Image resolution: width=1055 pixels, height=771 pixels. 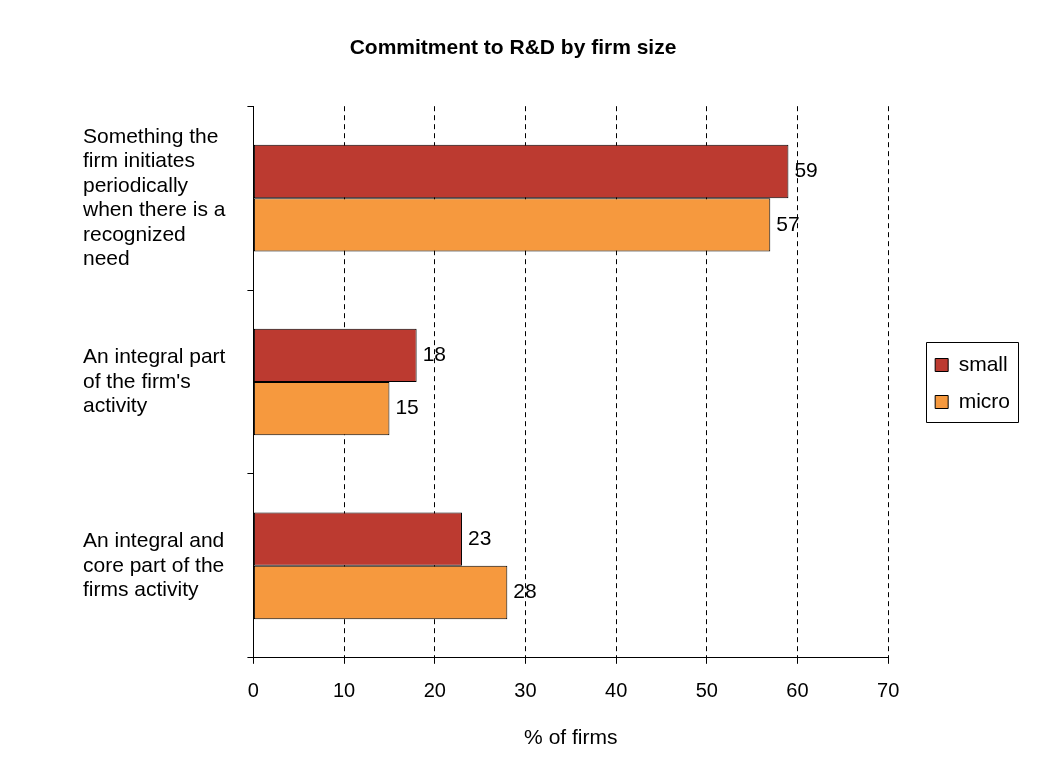 What do you see at coordinates (983, 363) in the screenshot?
I see `legend-label: small` at bounding box center [983, 363].